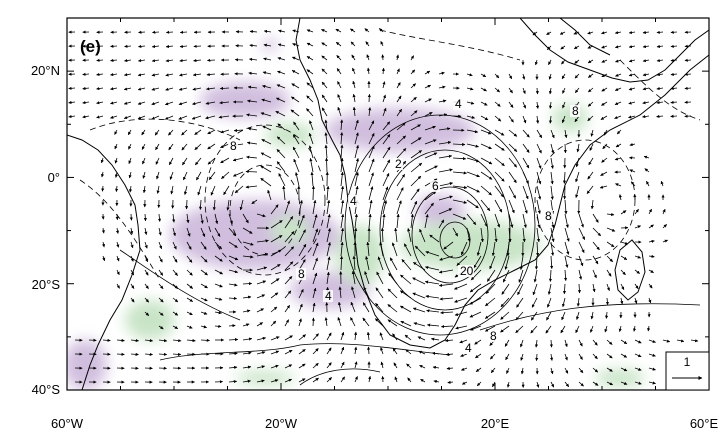 This screenshot has height=435, width=722. What do you see at coordinates (150, 320) in the screenshot?
I see `negative-shade-patch` at bounding box center [150, 320].